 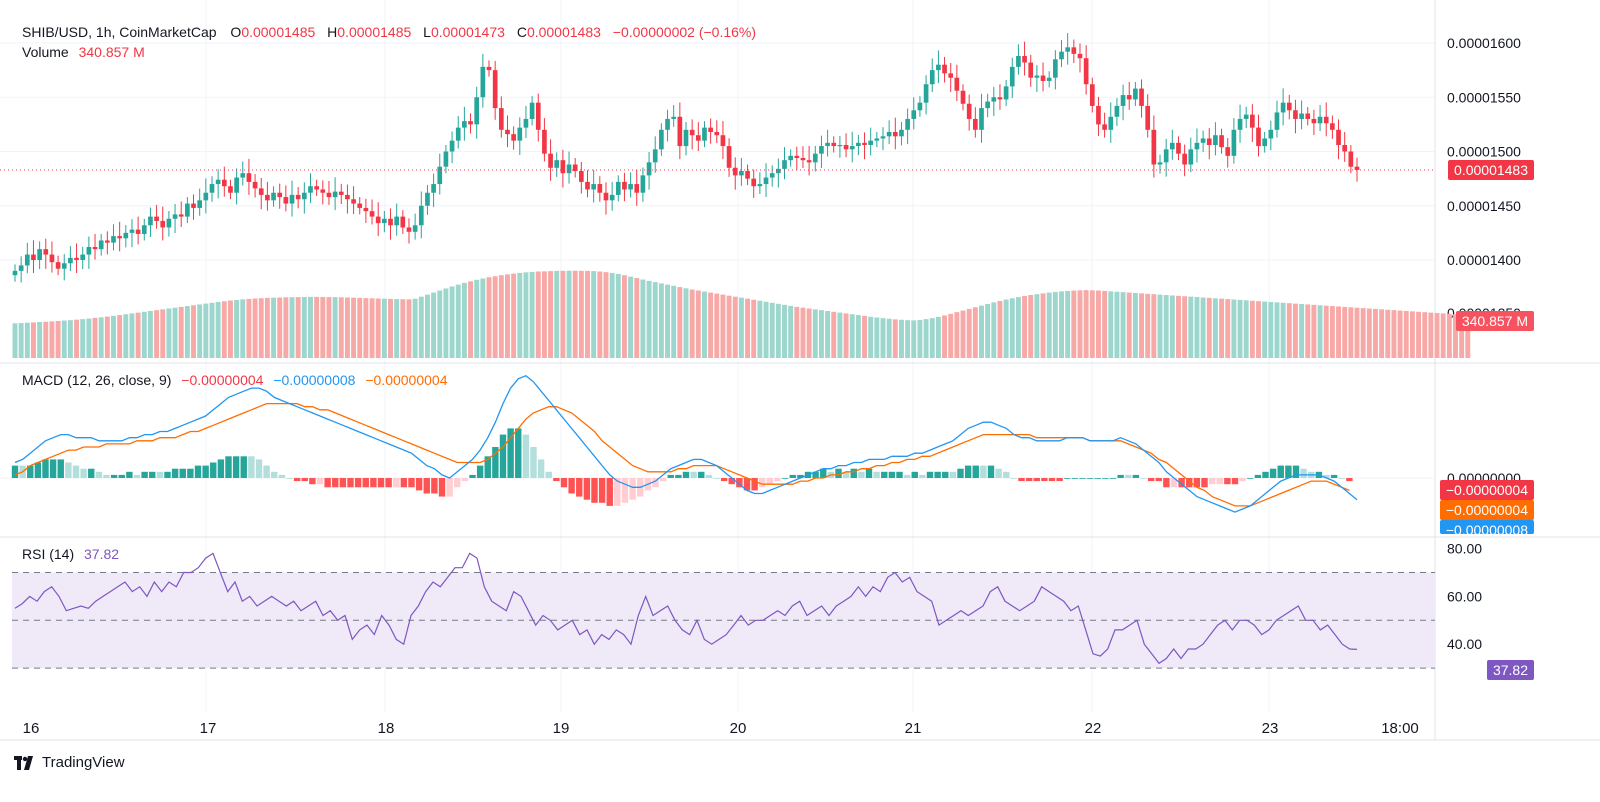 I want to click on close-value: 0.00001483, so click(x=563, y=32).